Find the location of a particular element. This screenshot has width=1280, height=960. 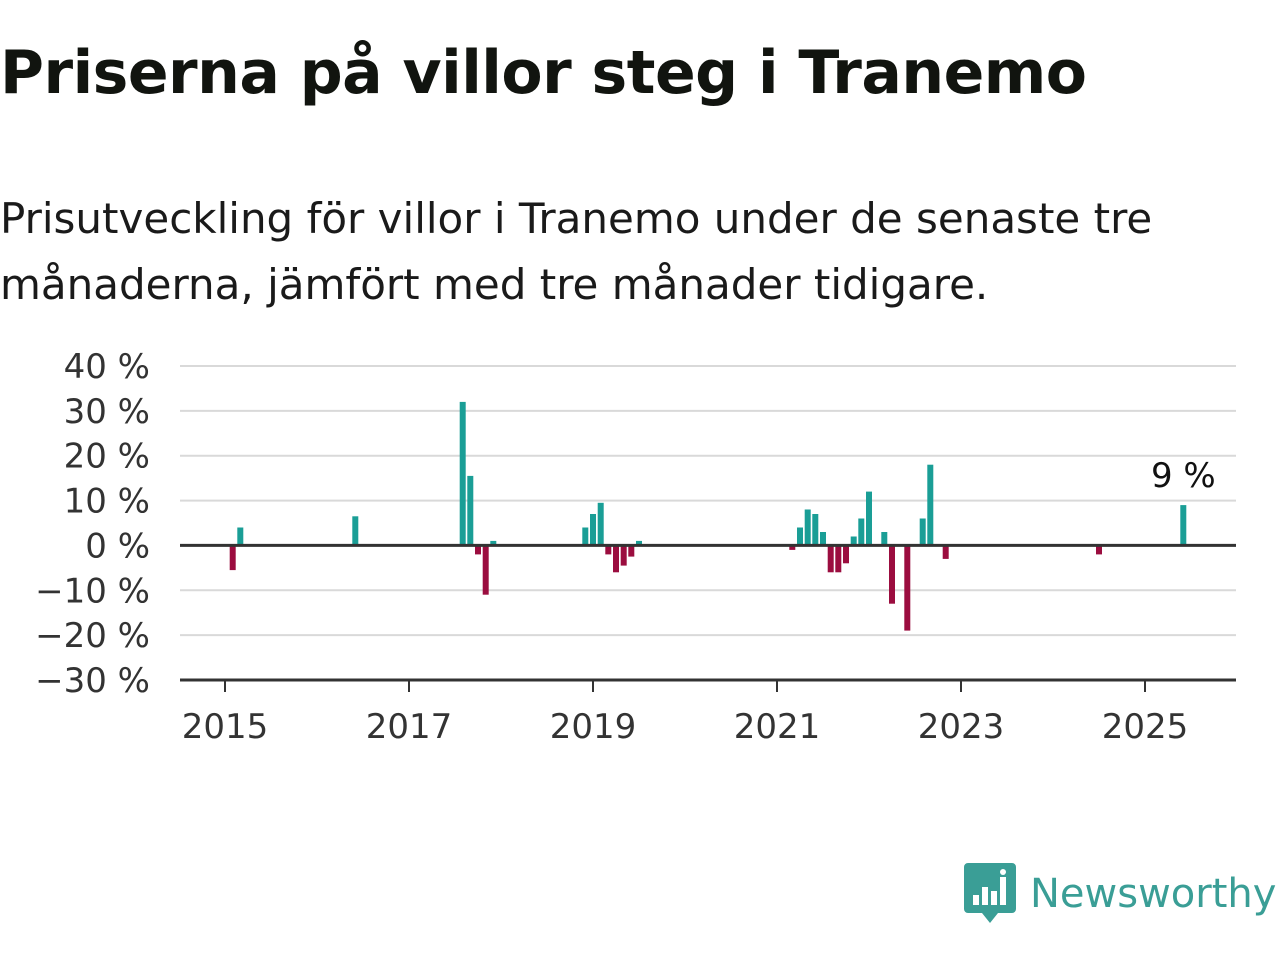

brand-name: Newsworthy is located at coordinates (1153, 894).